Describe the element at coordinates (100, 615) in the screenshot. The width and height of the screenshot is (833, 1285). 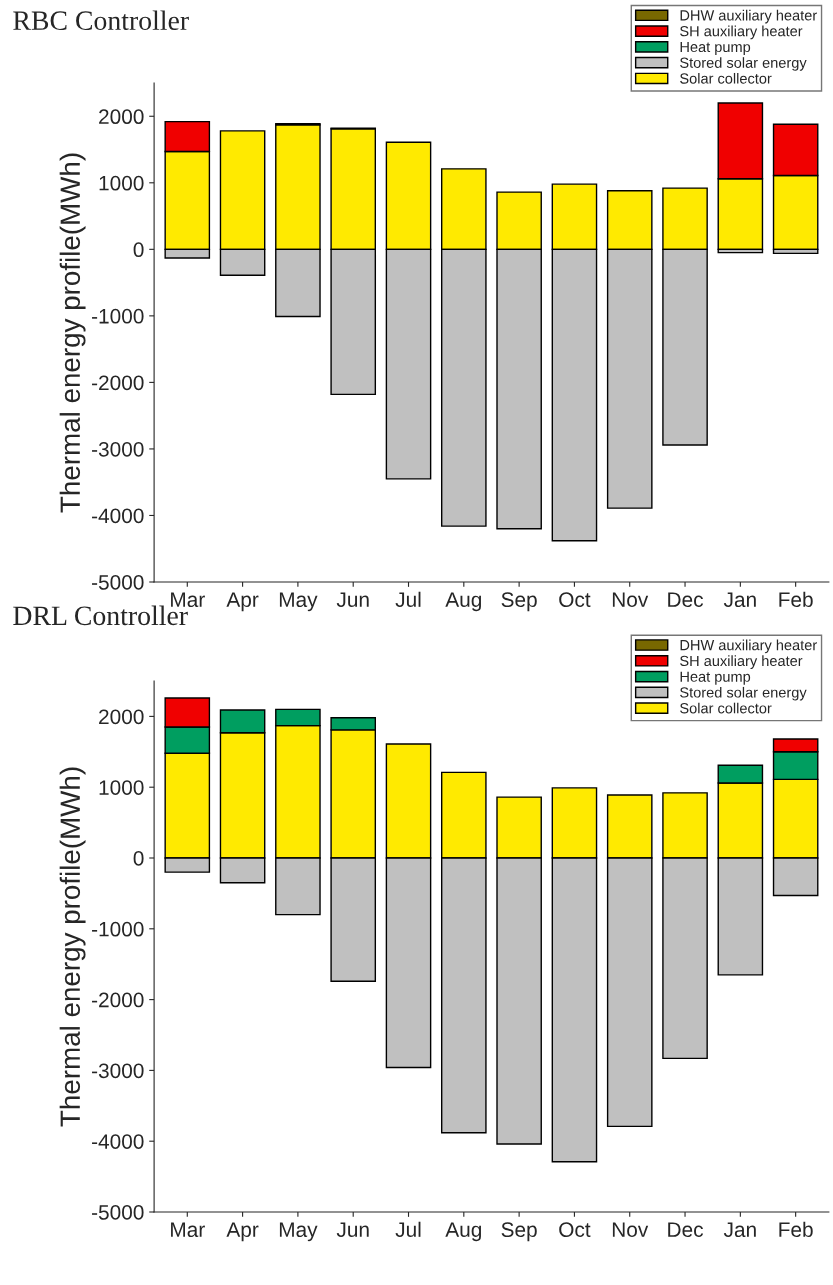
I see `chart-title: DRL Controller` at that location.